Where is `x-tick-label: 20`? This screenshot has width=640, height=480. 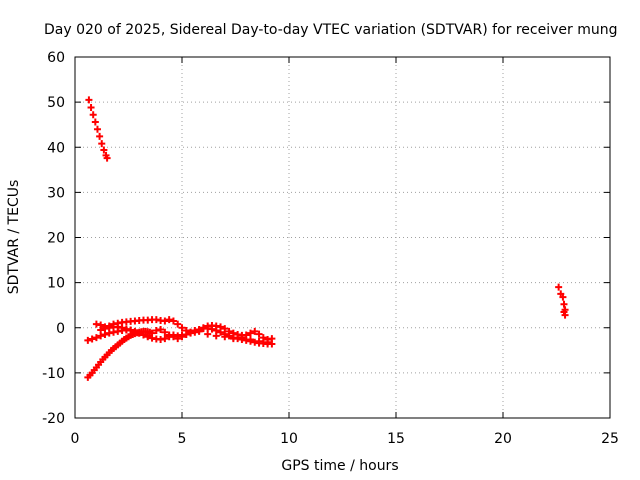
x-tick-label: 20 is located at coordinates (503, 439).